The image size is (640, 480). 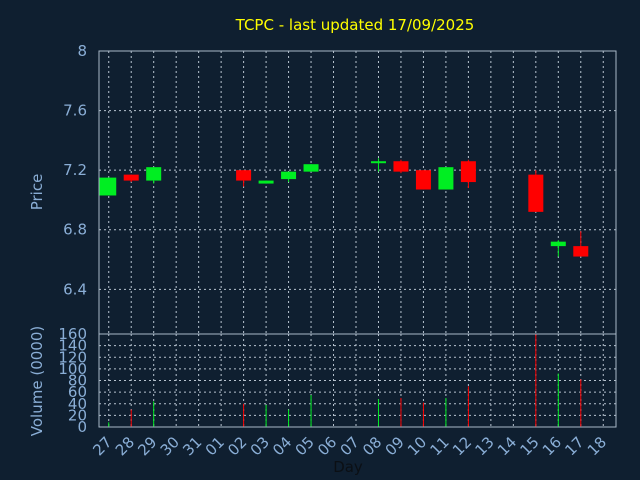 I want to click on volume-tick-label: 160, so click(x=72, y=334).